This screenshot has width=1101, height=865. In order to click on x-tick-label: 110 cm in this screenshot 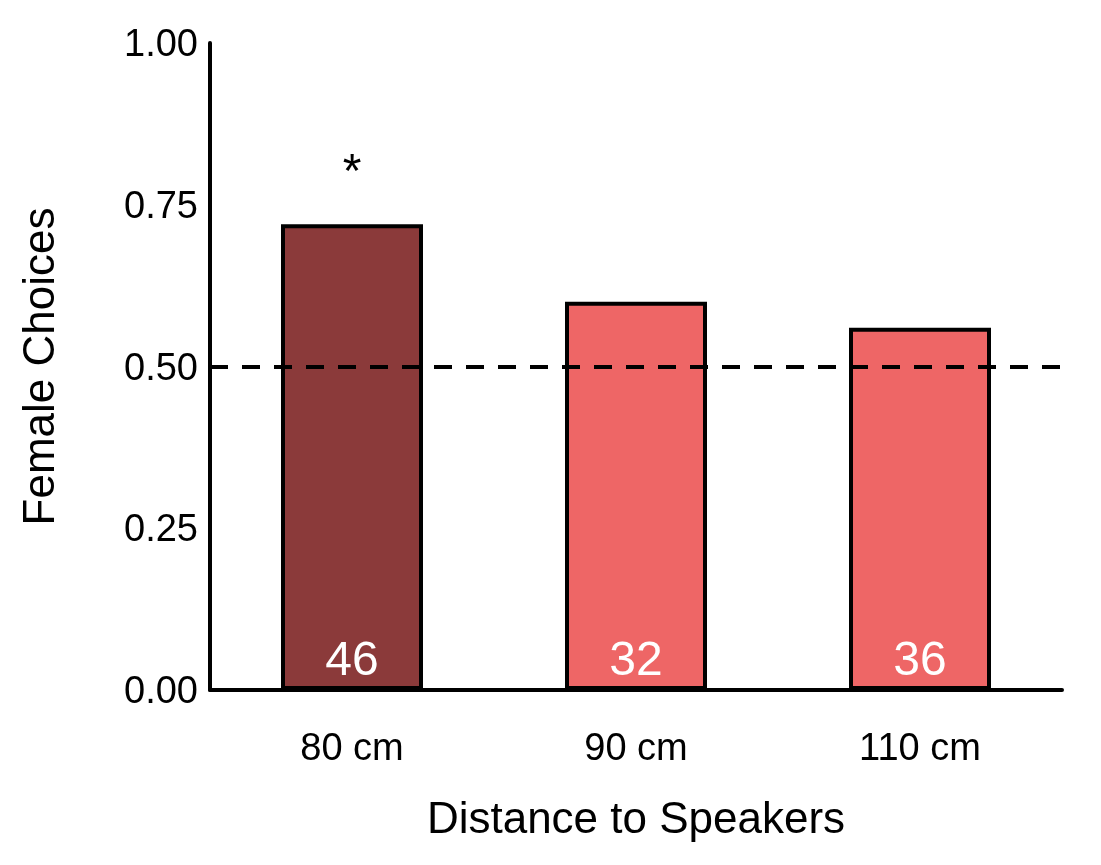, I will do `click(920, 747)`.